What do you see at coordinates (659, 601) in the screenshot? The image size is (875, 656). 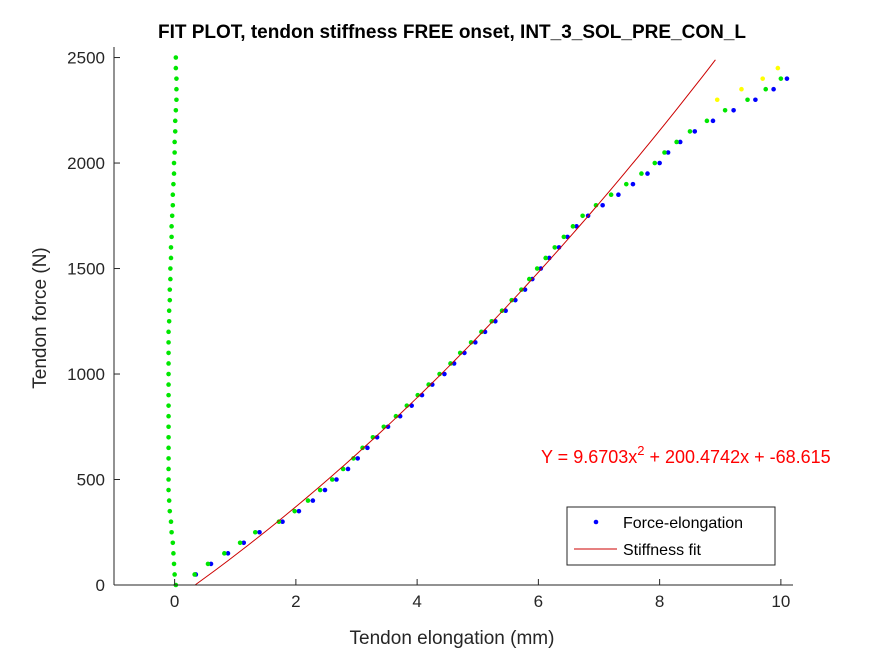 I see `x-tick-label: 8` at bounding box center [659, 601].